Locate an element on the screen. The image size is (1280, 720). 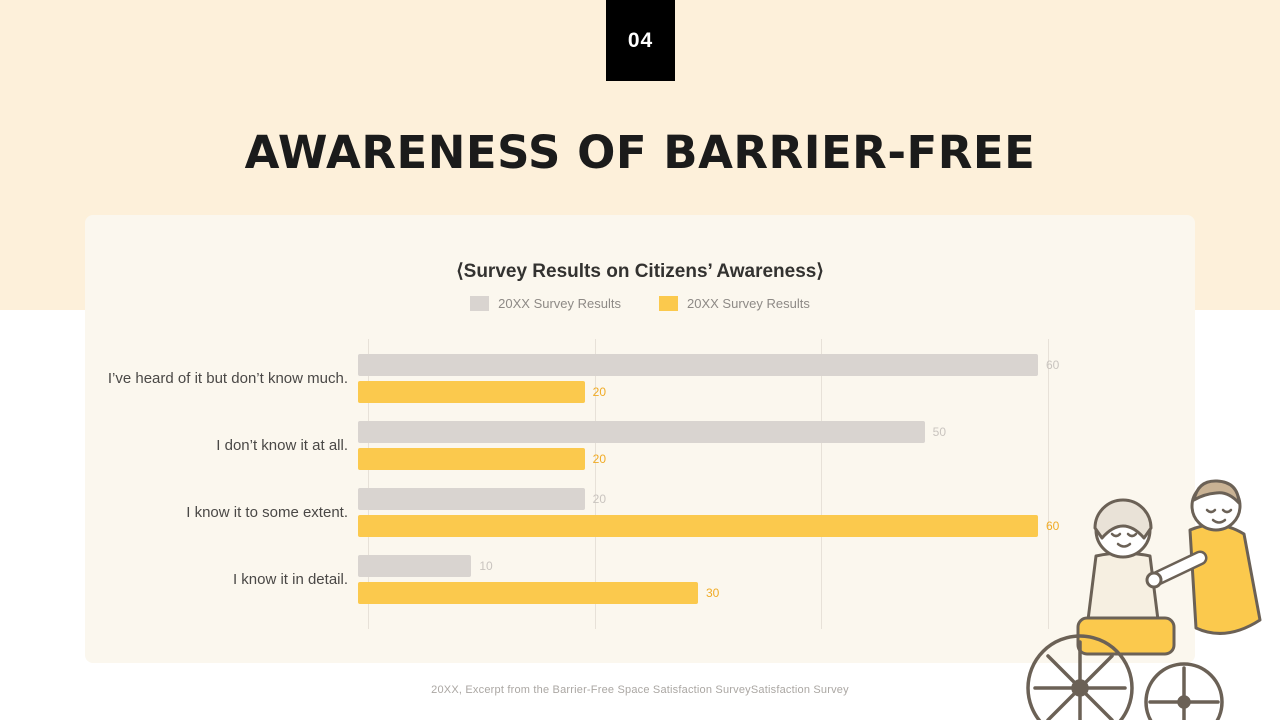
bar-wrap: 50 is located at coordinates (776, 432).